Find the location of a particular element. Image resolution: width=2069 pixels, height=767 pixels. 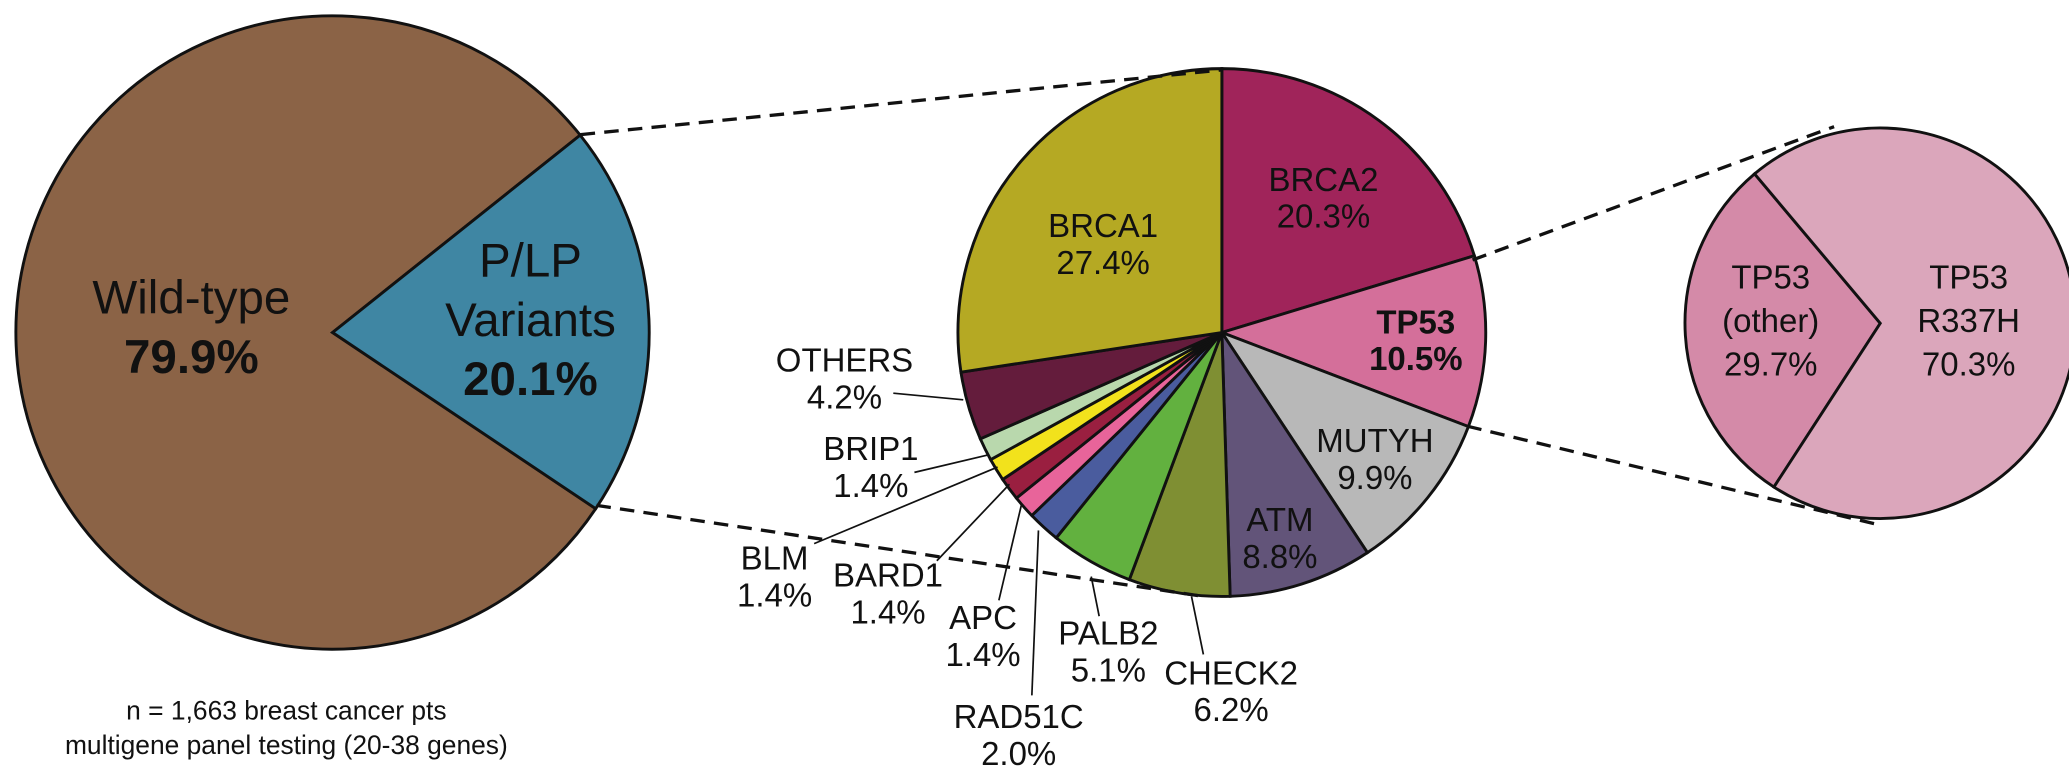

note: n = 1,663 breast cancer pts is located at coordinates (286, 710).